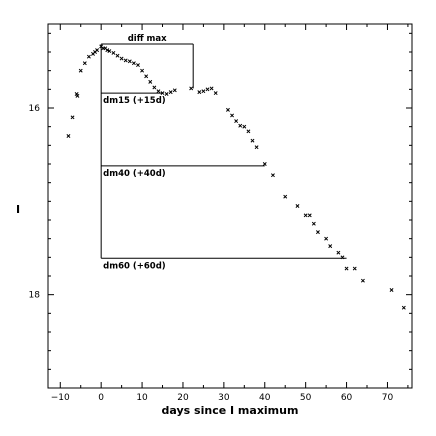 The image size is (436, 436). Describe the element at coordinates (224, 398) in the screenshot. I see `x-tick-label: 30` at that location.